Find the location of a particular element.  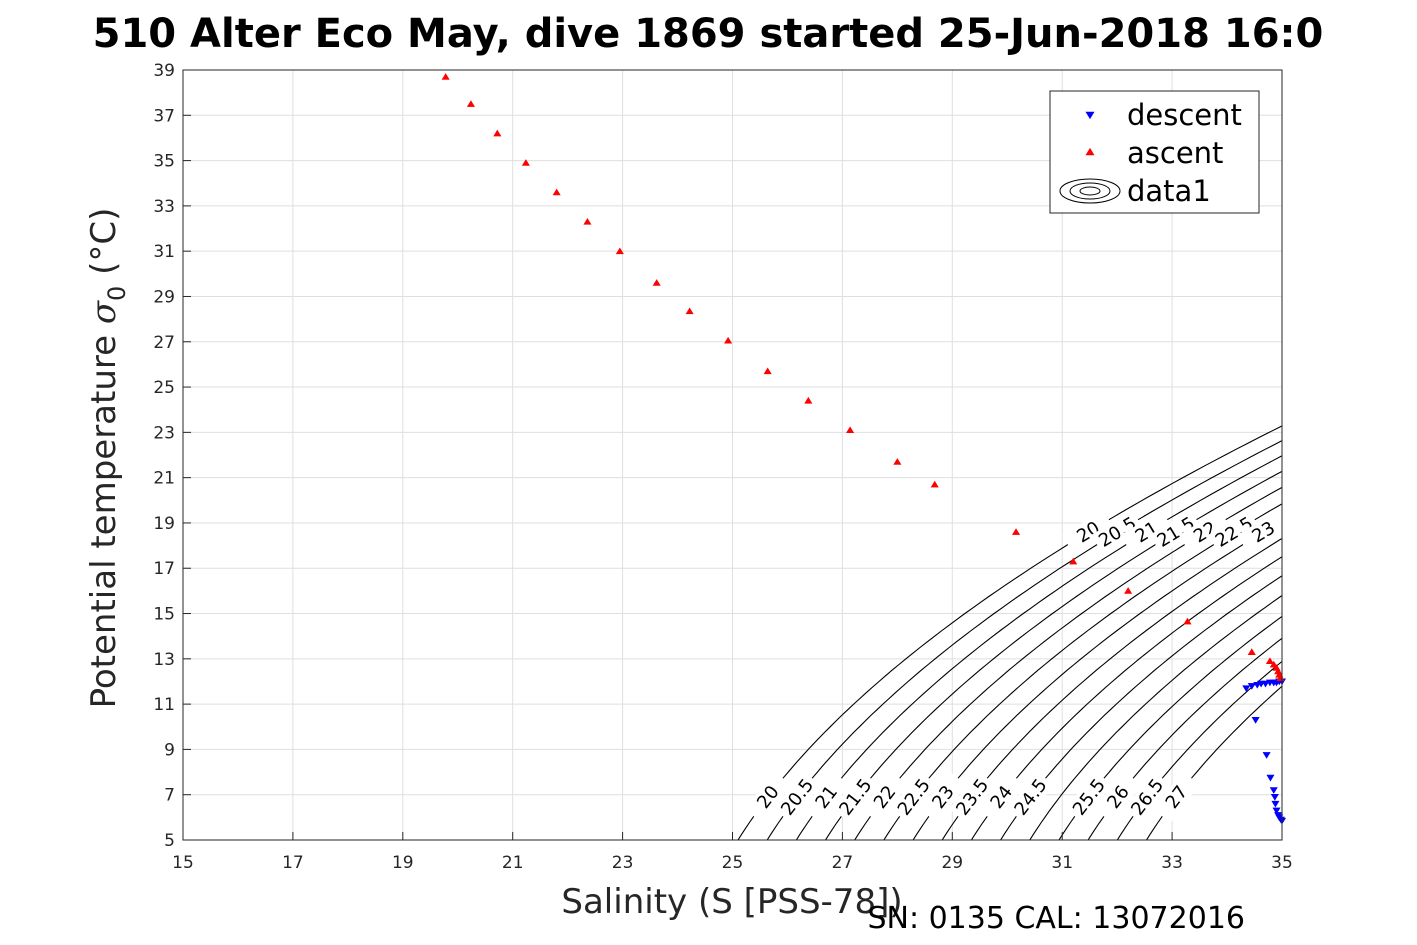

serial-calibration-label: SN: 0135 CAL: 13072016 is located at coordinates (1056, 918).